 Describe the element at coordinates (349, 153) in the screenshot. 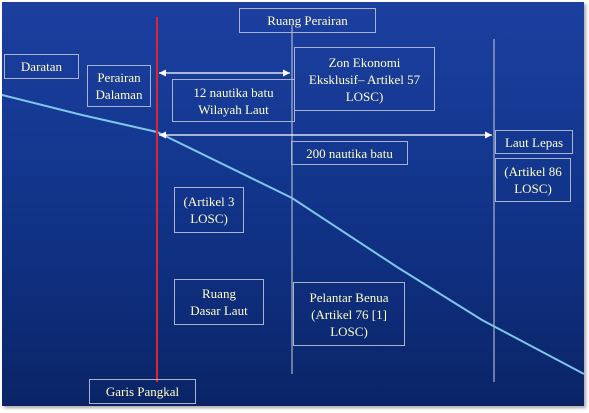

I see `nautika-200-label: 200 nautika batu` at that location.